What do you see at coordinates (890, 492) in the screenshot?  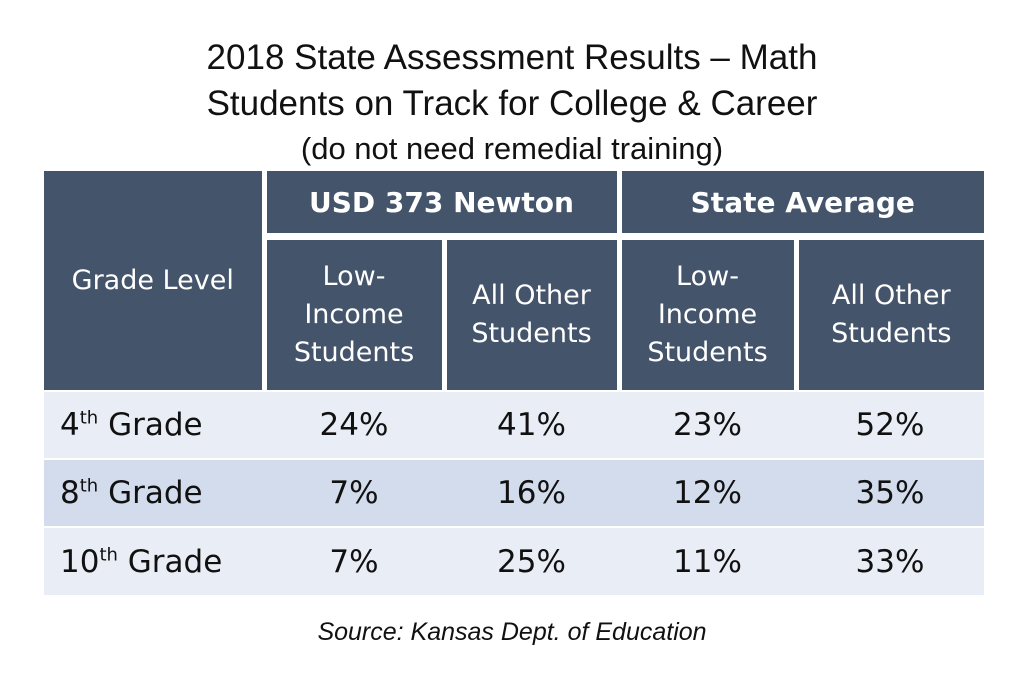 I see `table-cell: 35%` at bounding box center [890, 492].